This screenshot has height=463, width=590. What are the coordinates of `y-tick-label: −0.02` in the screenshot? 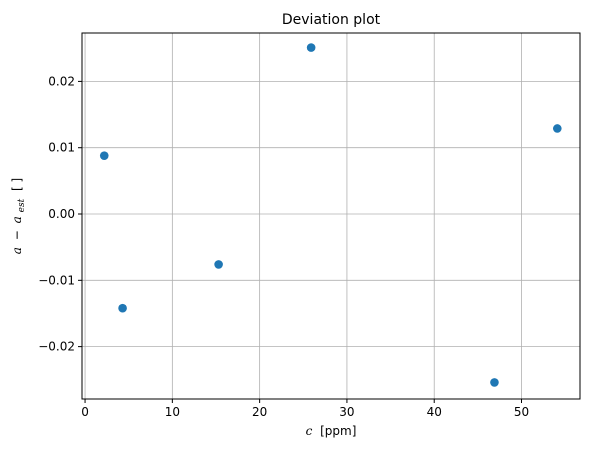 It's located at (56, 347).